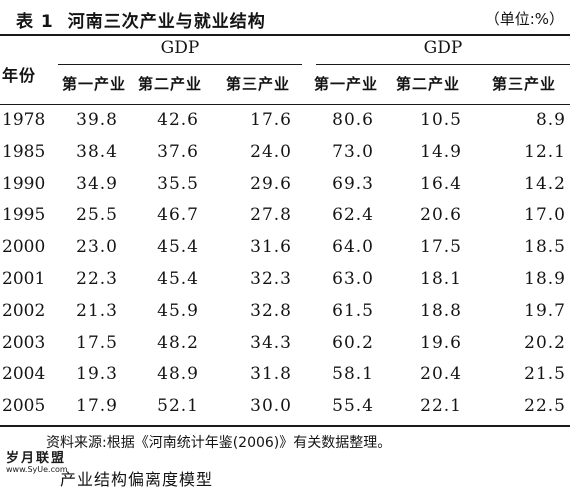  I want to click on year-cell: 2001, so click(24, 279).